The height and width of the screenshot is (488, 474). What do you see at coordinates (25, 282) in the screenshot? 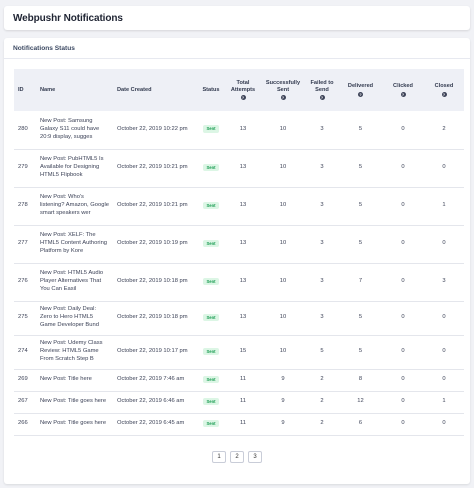
I see `cell-id: 276` at bounding box center [25, 282].